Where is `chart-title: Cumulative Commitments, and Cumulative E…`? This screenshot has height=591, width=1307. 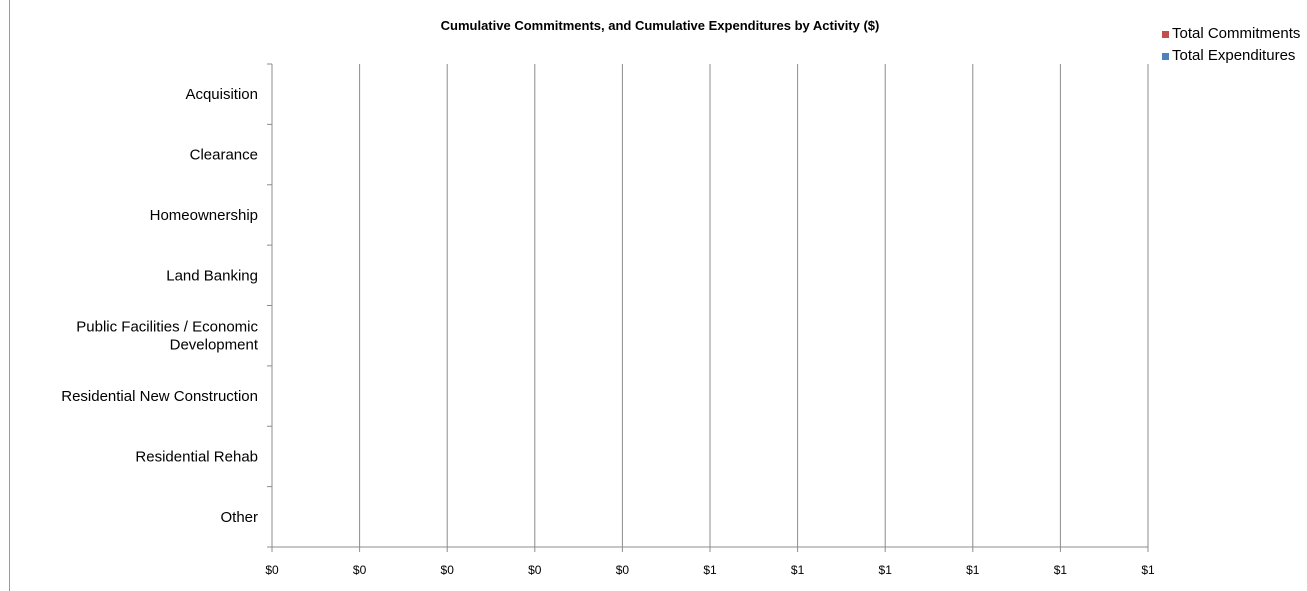
chart-title: Cumulative Commitments, and Cumulative E… is located at coordinates (660, 25).